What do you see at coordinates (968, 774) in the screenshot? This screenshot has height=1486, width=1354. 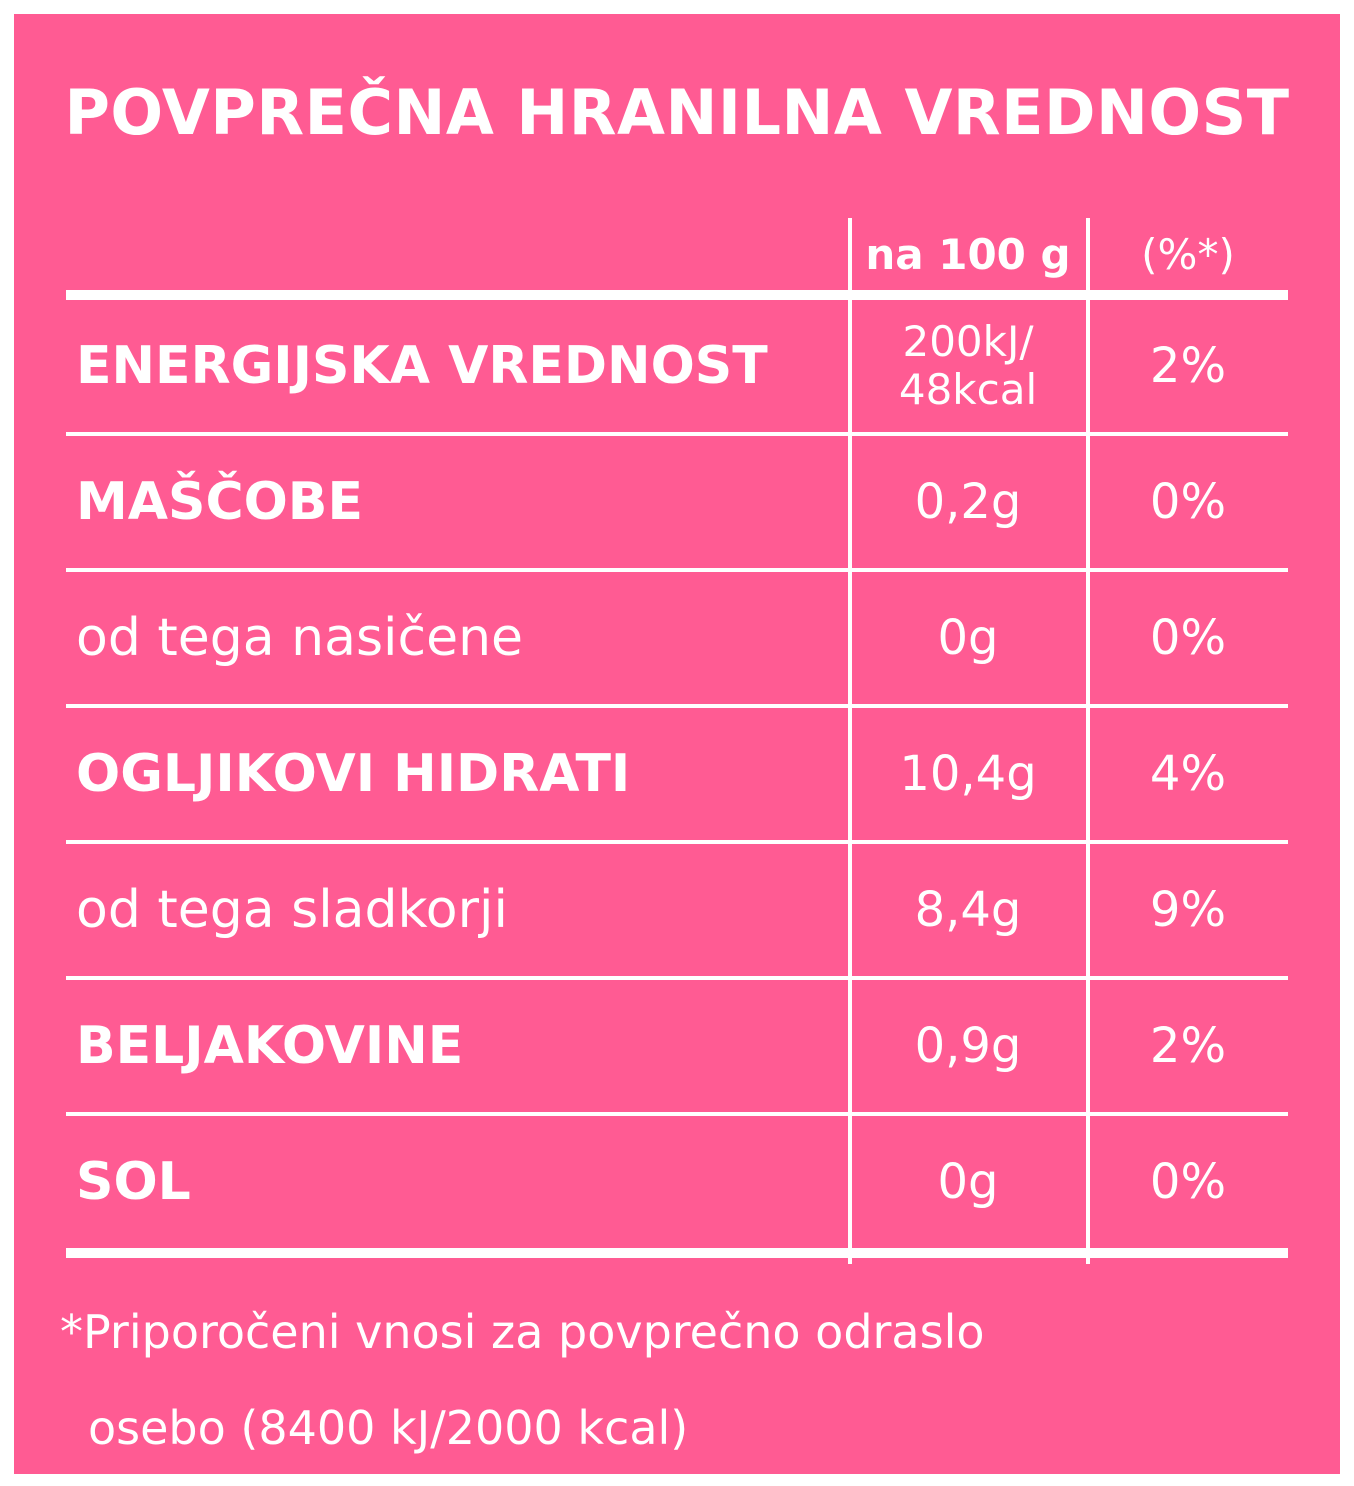 I see `row-value: 10,4g` at bounding box center [968, 774].